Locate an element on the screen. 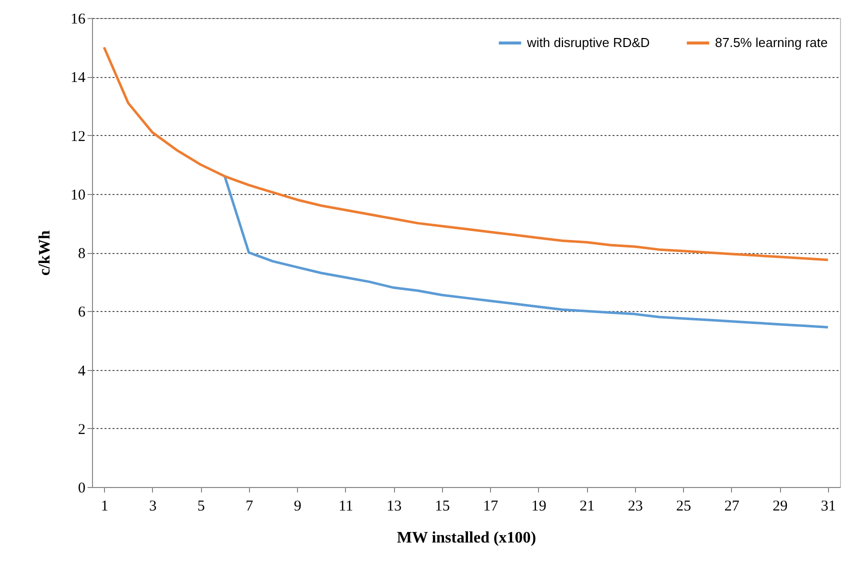  x-tick-label: 17 is located at coordinates (491, 506).